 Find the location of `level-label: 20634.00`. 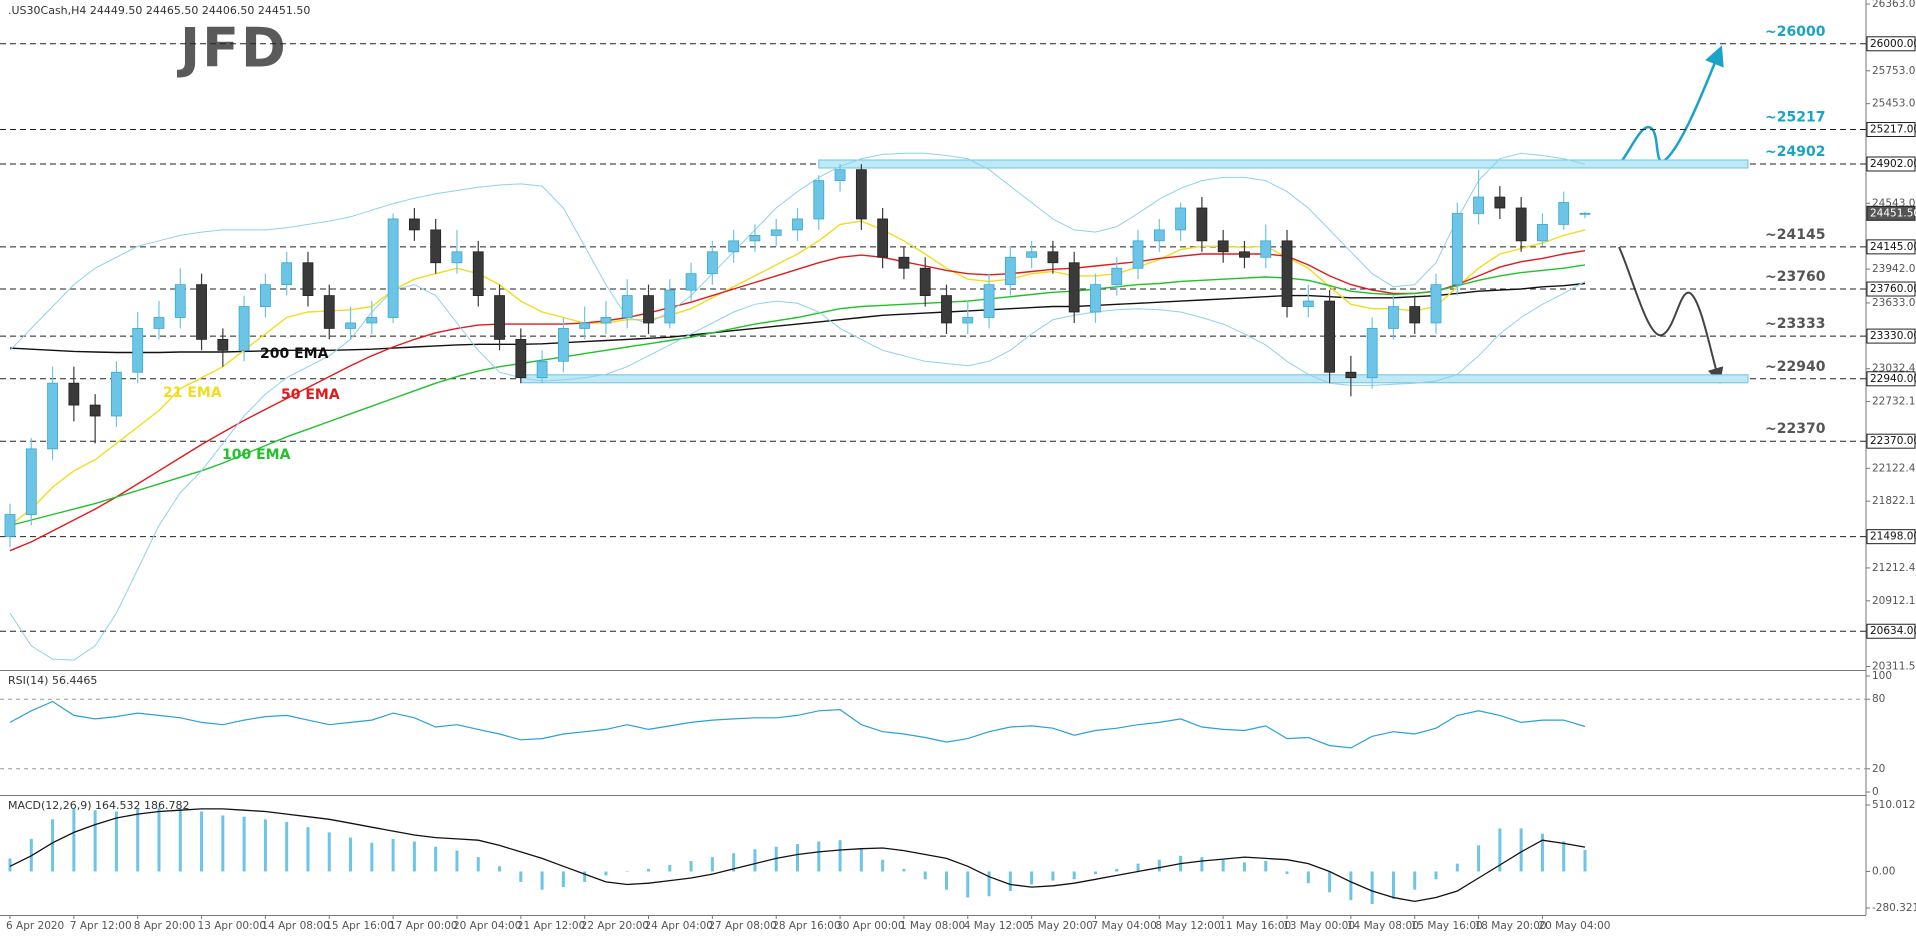

level-label: 20634.00 is located at coordinates (1893, 631).